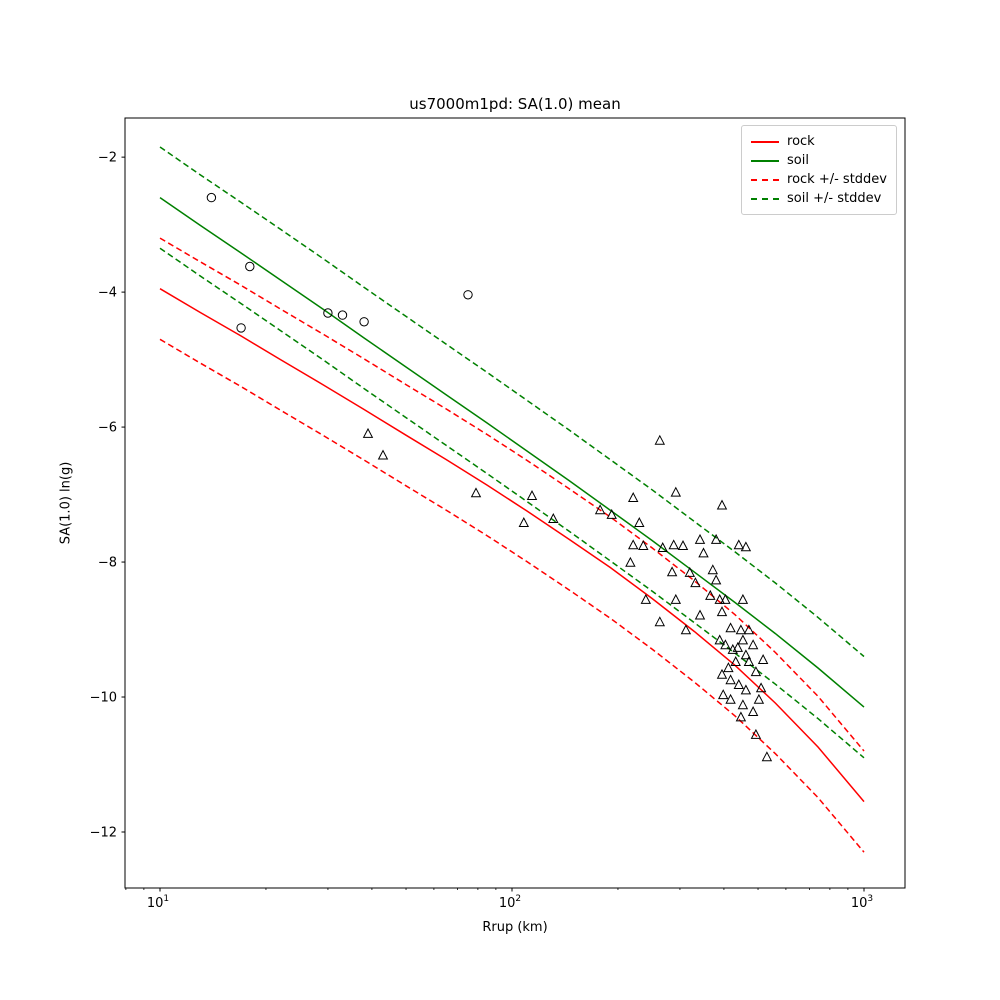 This screenshot has width=1000, height=1000. I want to click on y-tick-label: −8, so click(107, 563).